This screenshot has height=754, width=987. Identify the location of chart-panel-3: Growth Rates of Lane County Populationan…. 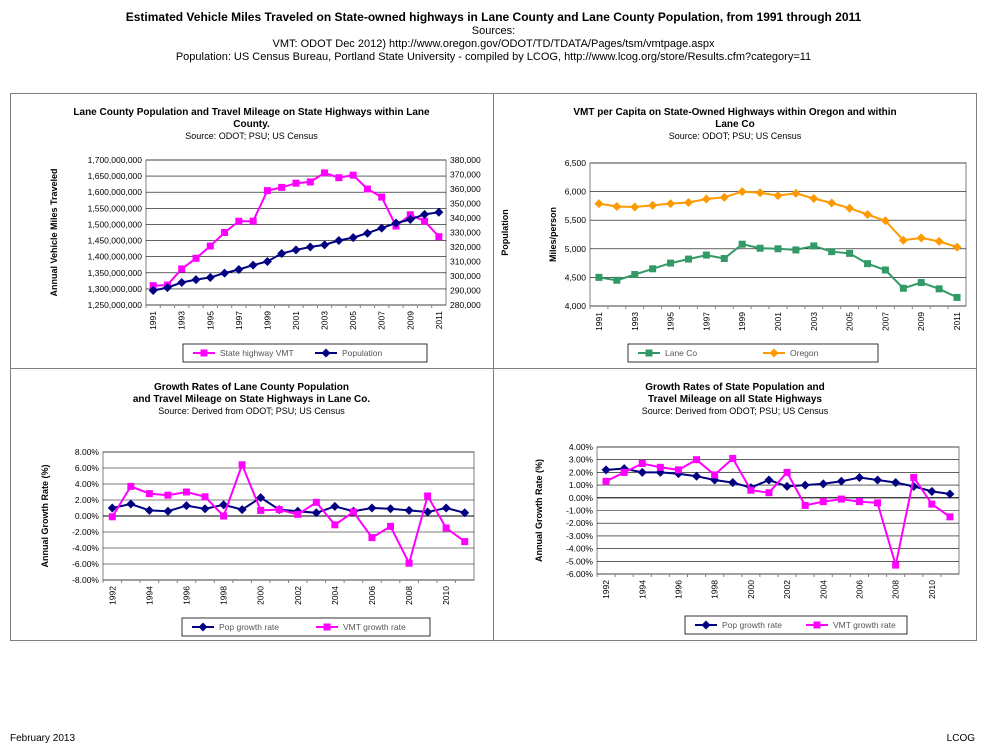
(257, 509).